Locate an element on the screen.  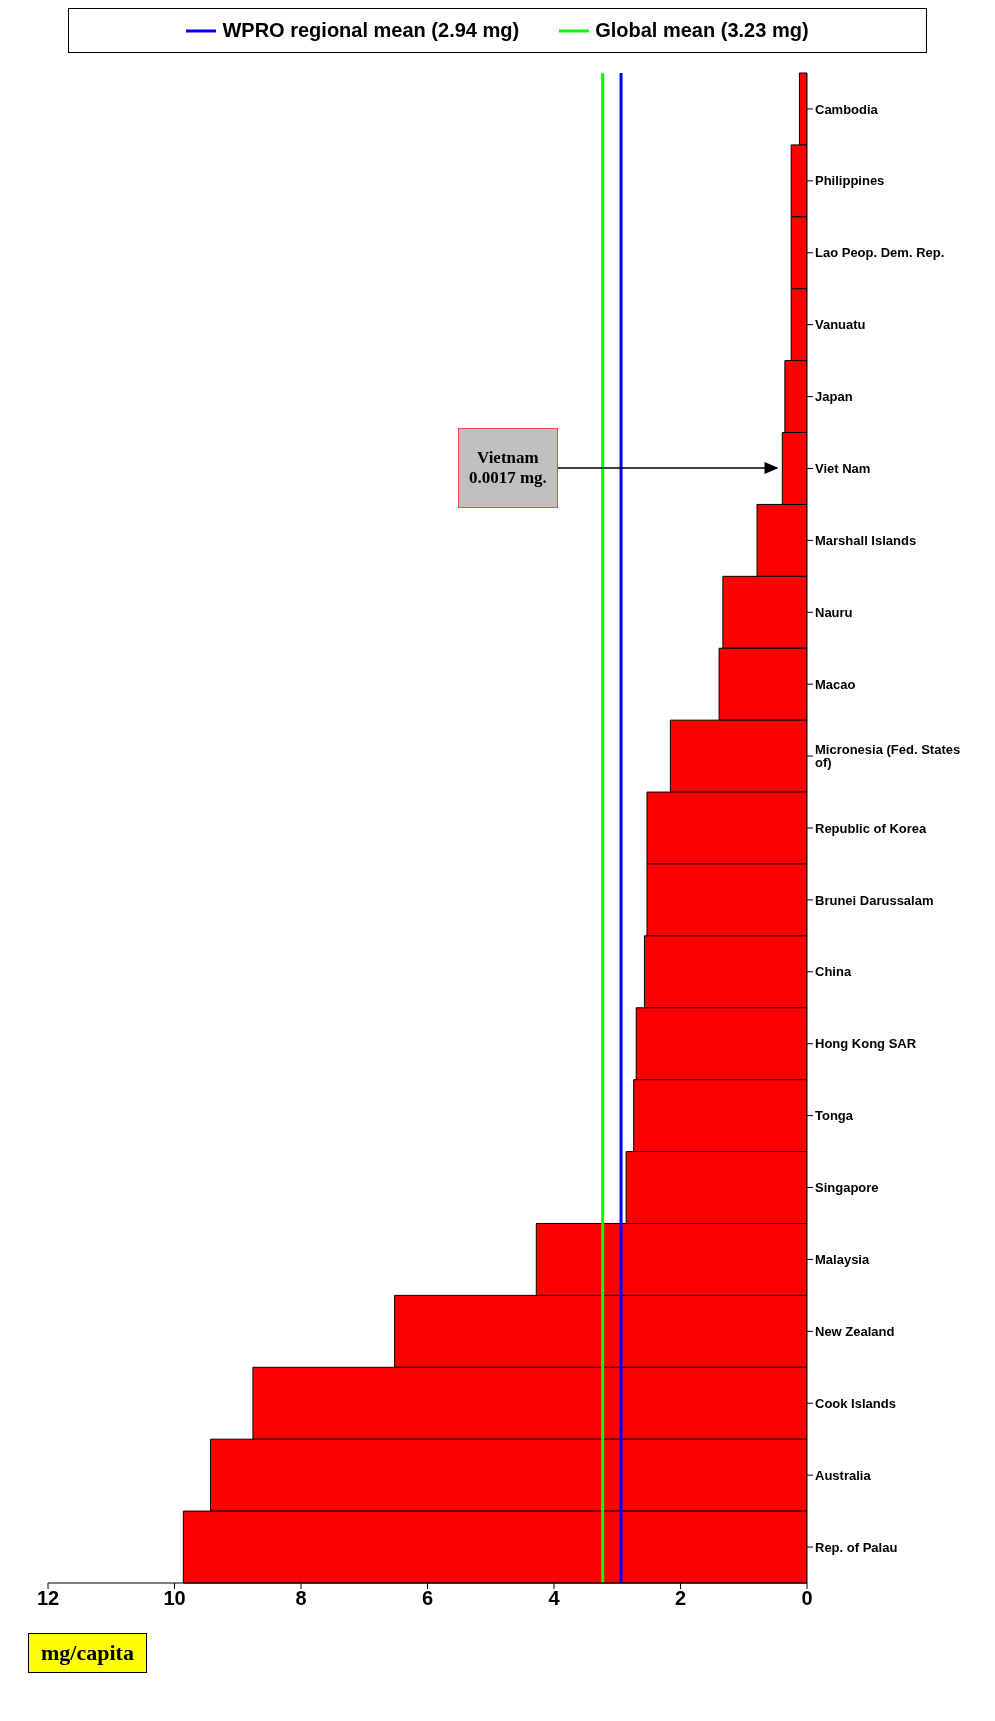
y-tick-label: Macao is located at coordinates (835, 684).